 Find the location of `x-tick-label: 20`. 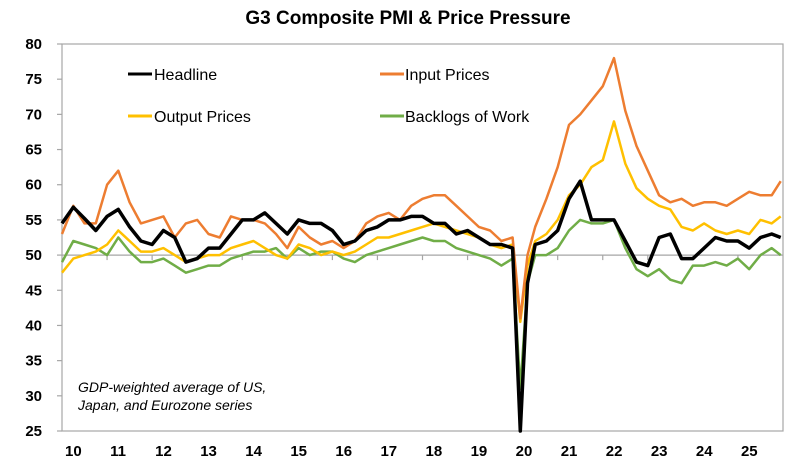

x-tick-label: 20 is located at coordinates (524, 451).